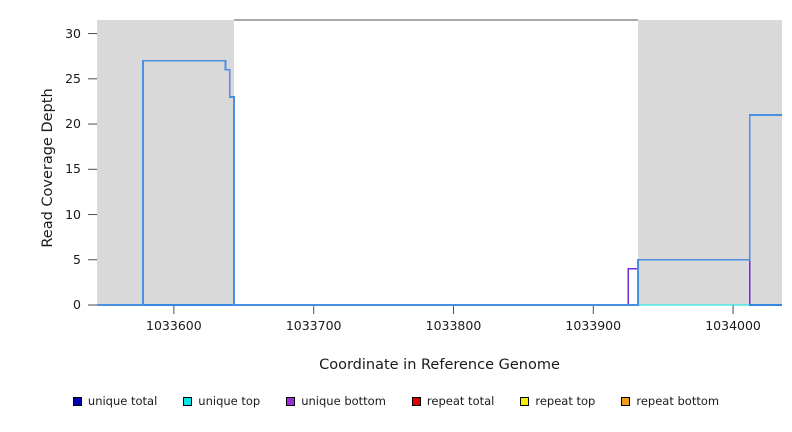 The image size is (792, 432). I want to click on x-tick-label: 1033800, so click(453, 325).